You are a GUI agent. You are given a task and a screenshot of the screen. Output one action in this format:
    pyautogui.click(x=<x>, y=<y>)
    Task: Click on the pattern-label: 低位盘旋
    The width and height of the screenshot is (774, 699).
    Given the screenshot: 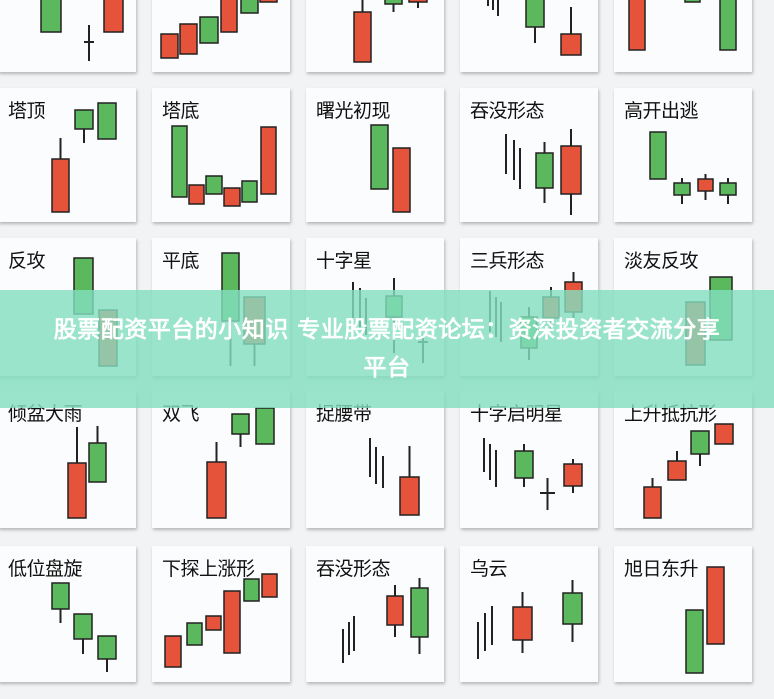 What is the action you would take?
    pyautogui.click(x=45, y=569)
    